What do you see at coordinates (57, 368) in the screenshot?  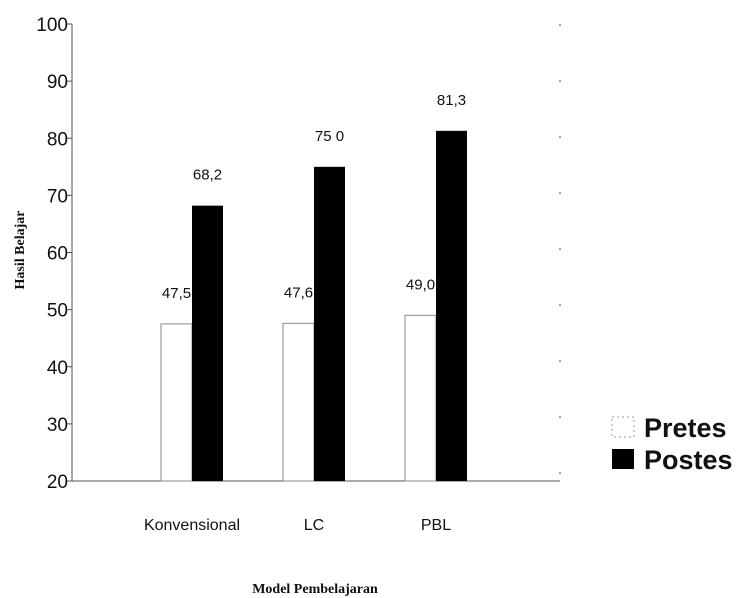 I see `y-tick-label: 40` at bounding box center [57, 368].